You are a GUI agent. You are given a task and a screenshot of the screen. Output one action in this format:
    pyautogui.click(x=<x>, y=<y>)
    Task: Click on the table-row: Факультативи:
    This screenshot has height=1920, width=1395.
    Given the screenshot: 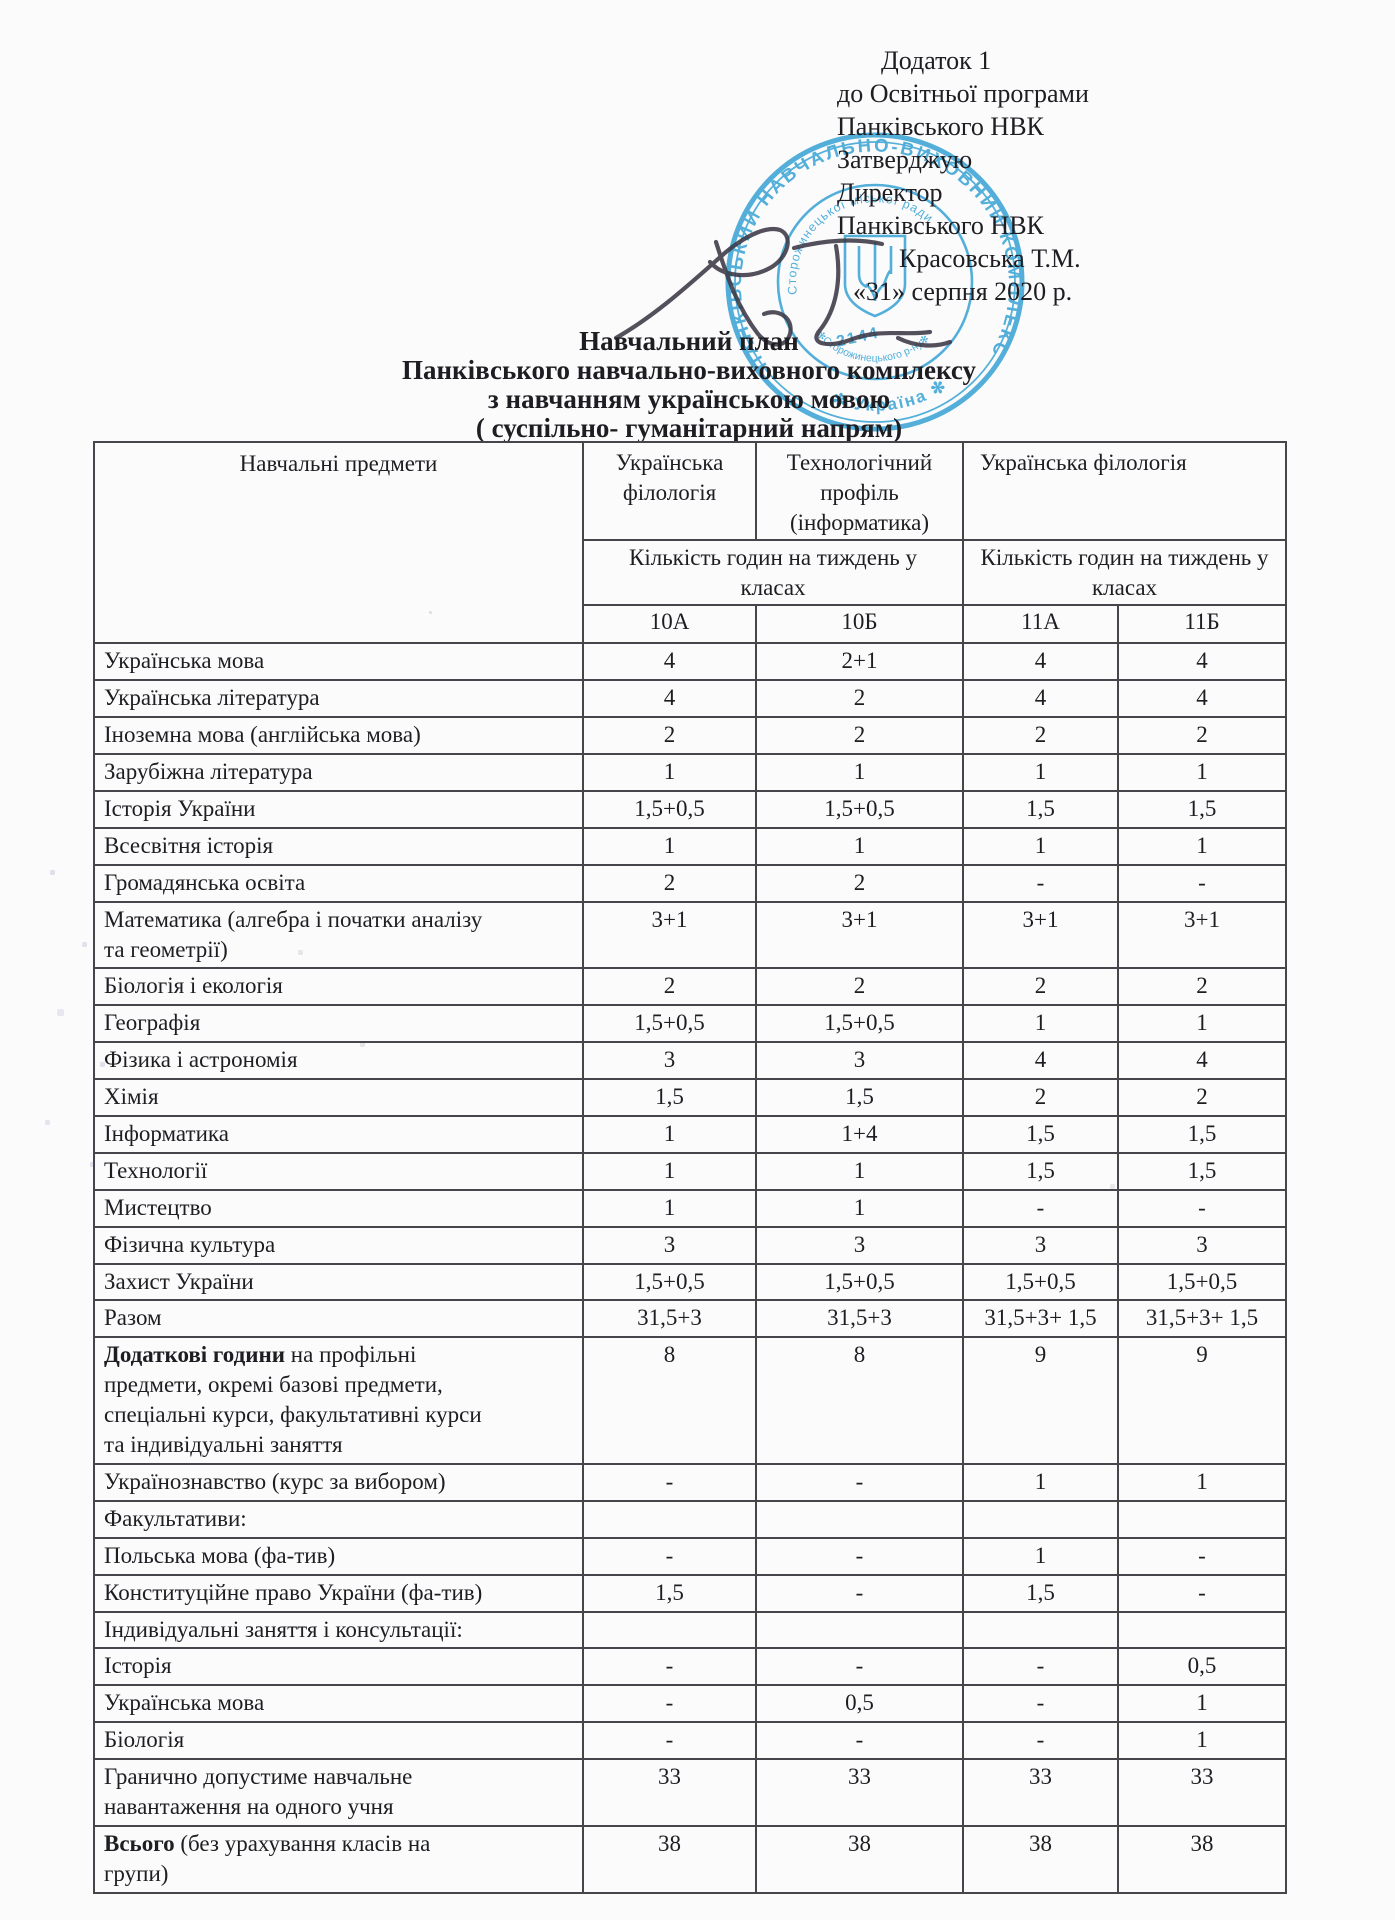 What is the action you would take?
    pyautogui.click(x=690, y=1519)
    